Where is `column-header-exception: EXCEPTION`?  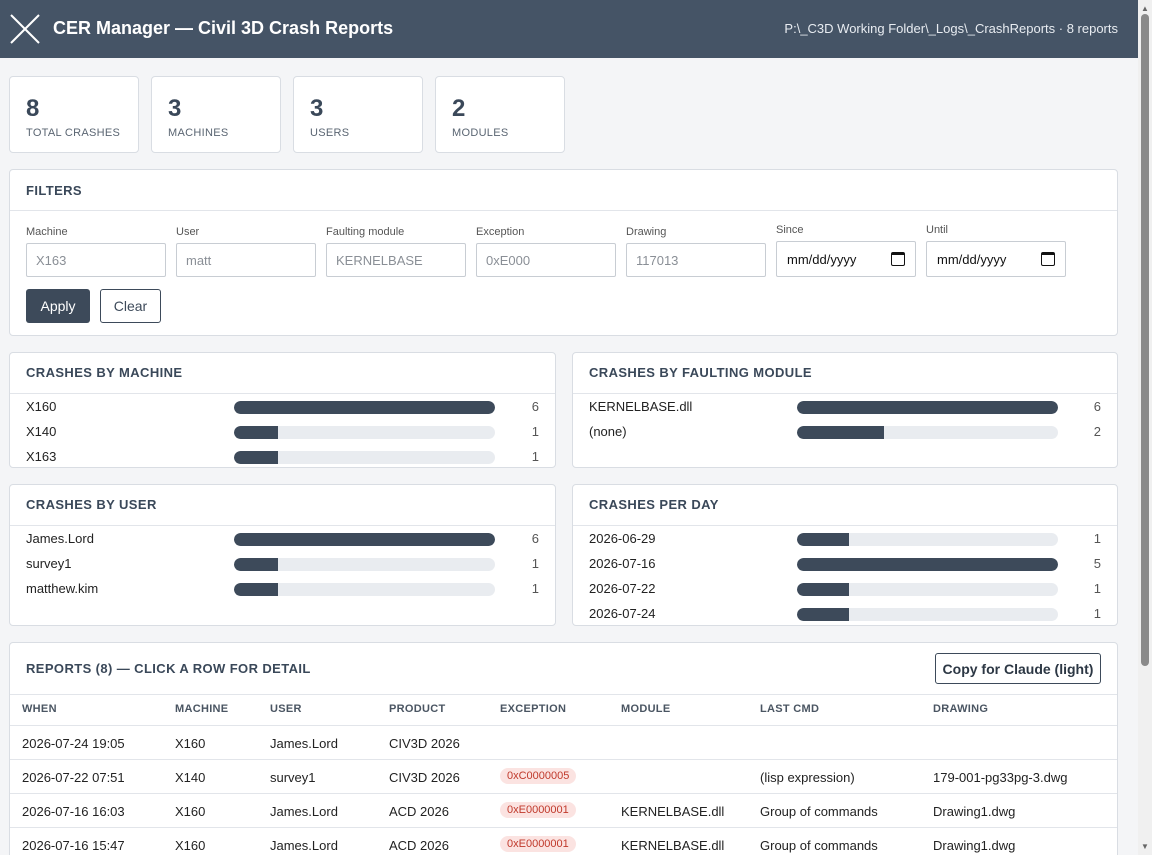
column-header-exception: EXCEPTION is located at coordinates (533, 709).